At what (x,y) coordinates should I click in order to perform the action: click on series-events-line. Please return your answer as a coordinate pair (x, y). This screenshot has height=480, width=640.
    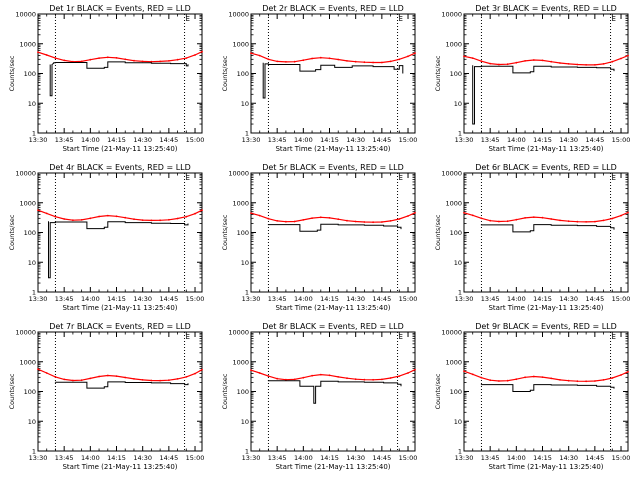
    Looking at the image, I should click on (118, 250).